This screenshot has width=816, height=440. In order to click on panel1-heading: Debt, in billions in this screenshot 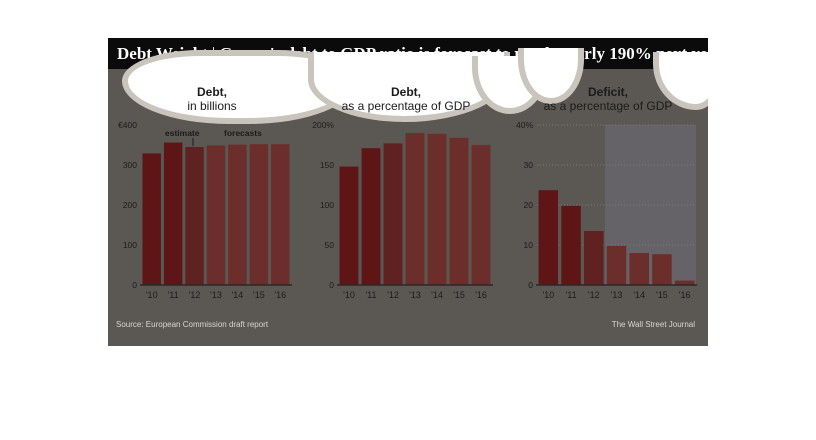, I will do `click(212, 99)`.